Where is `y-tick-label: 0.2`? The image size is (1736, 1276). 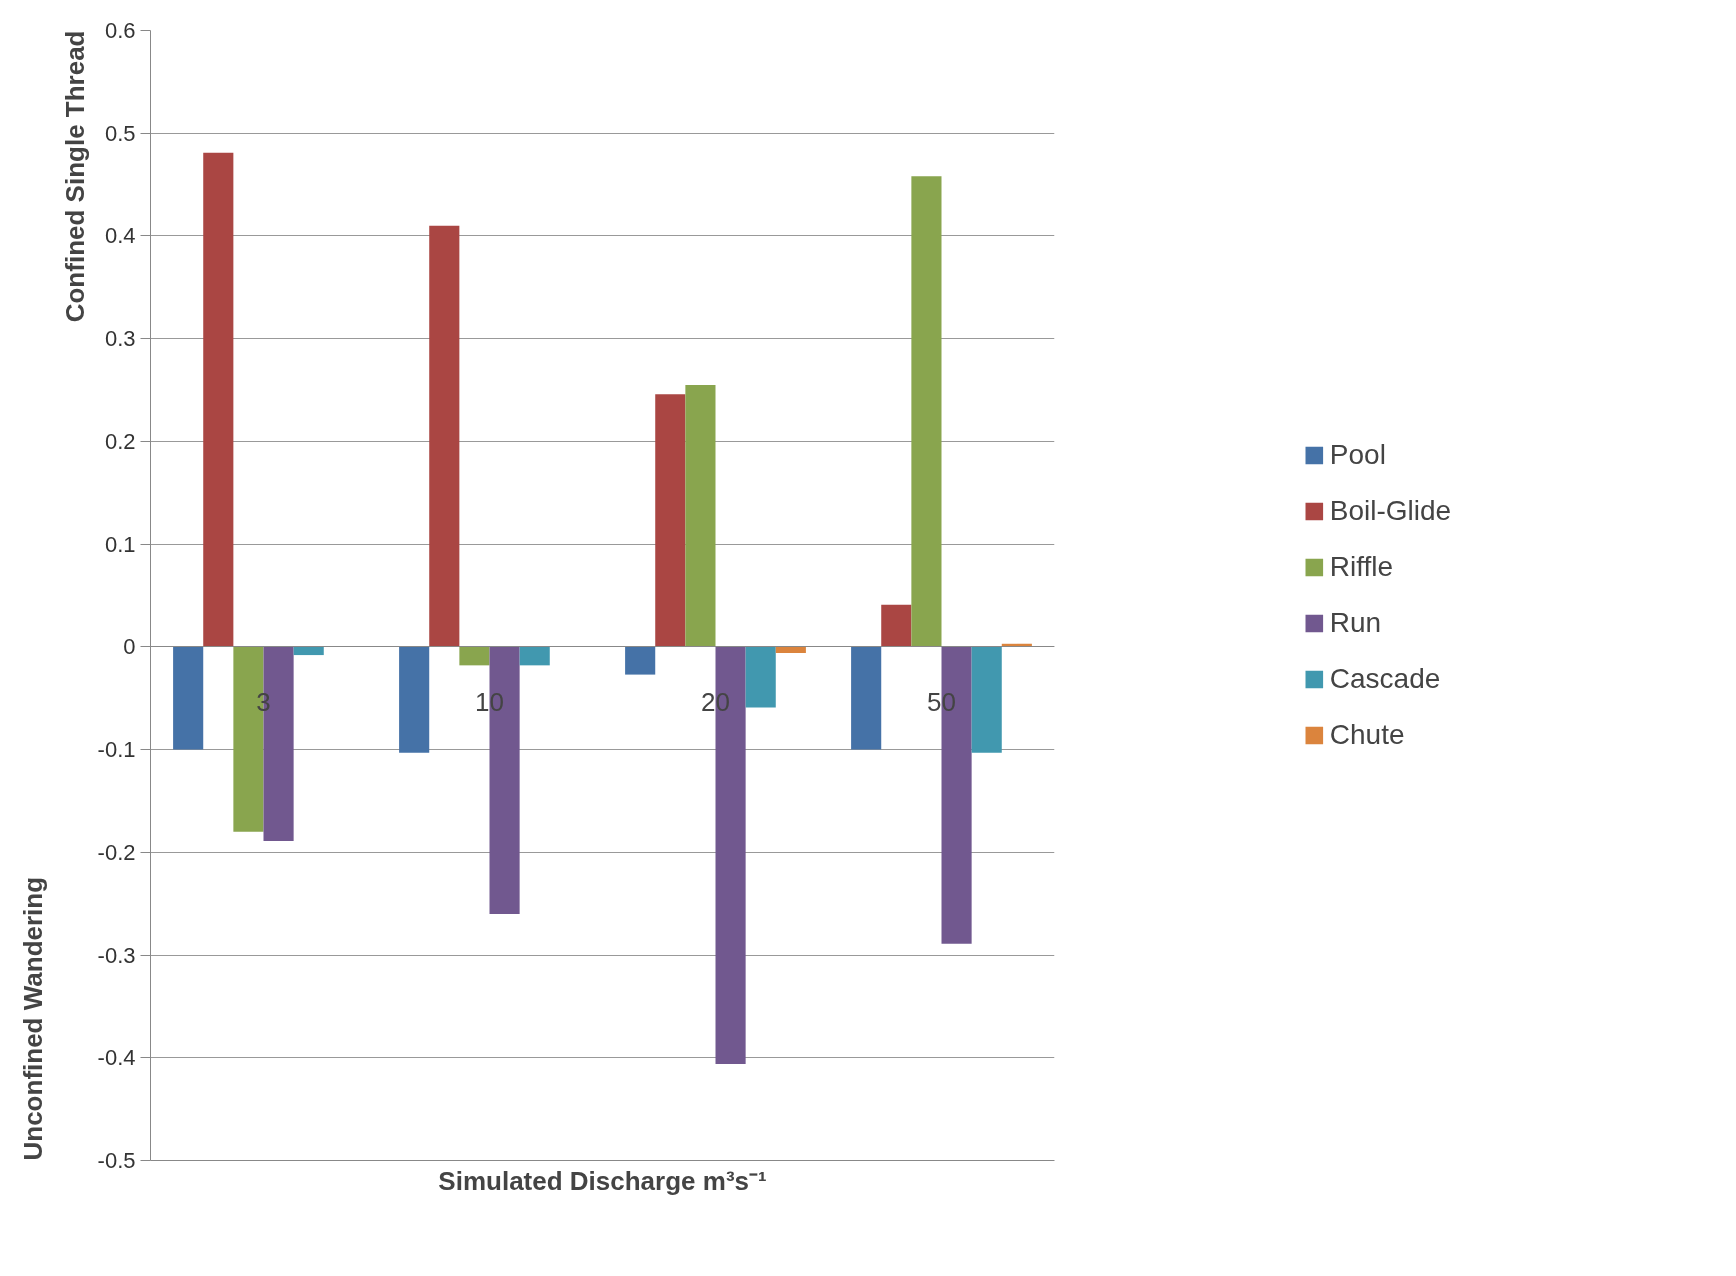
y-tick-label: 0.2 is located at coordinates (120, 441).